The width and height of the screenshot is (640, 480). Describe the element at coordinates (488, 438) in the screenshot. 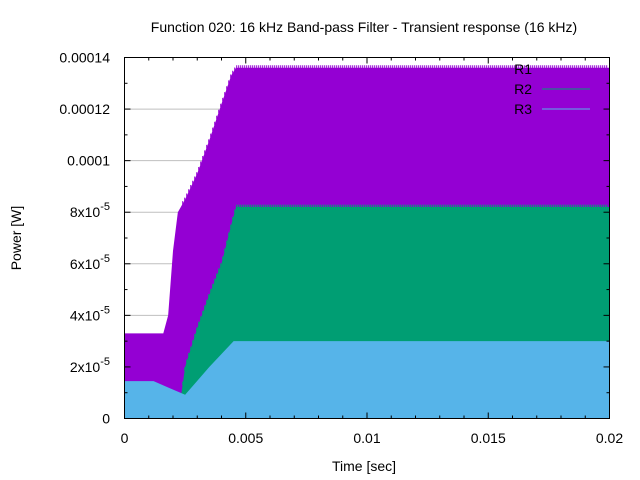

I see `x-tick-label: 0.015` at that location.